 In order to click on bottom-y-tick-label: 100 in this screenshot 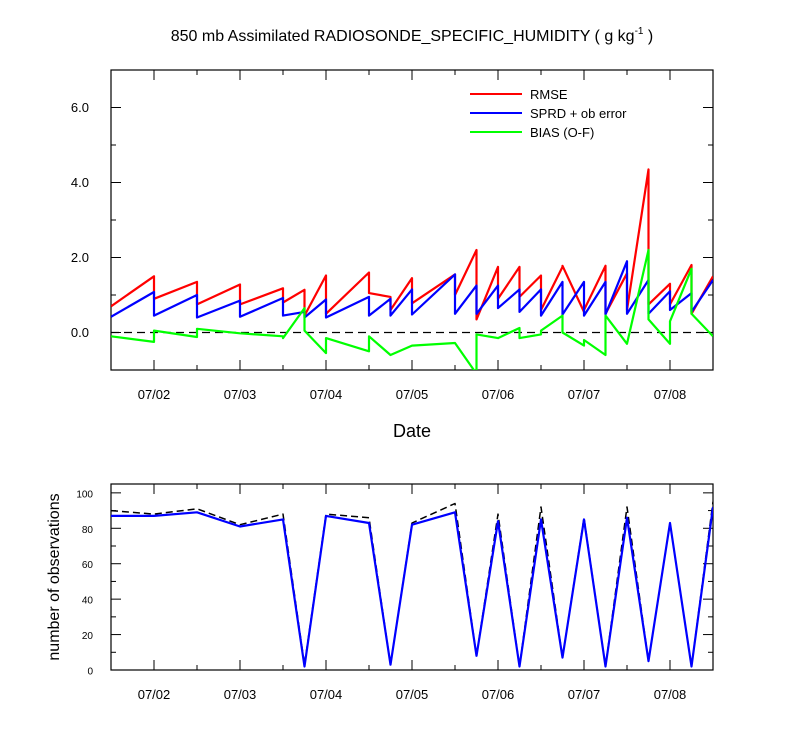, I will do `click(84, 494)`.